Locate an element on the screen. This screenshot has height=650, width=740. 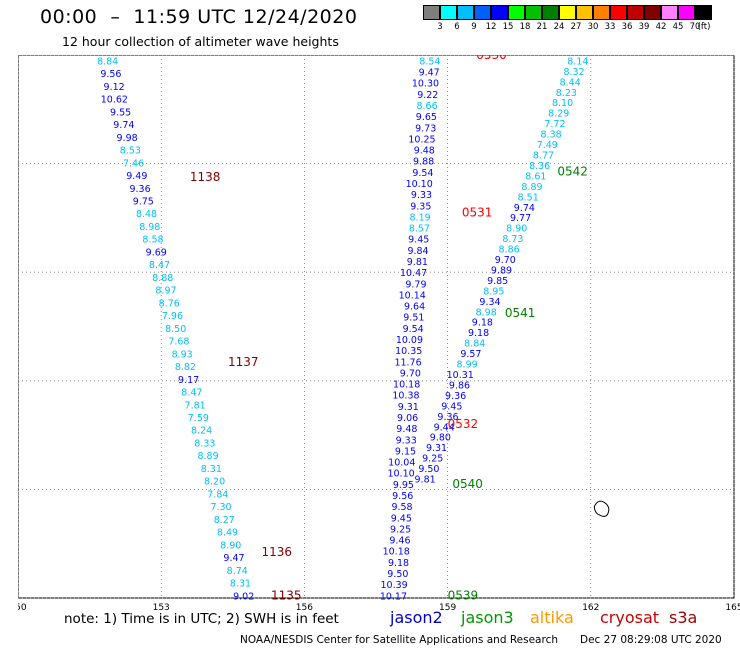
swh-value: 8.24 is located at coordinates (201, 431).